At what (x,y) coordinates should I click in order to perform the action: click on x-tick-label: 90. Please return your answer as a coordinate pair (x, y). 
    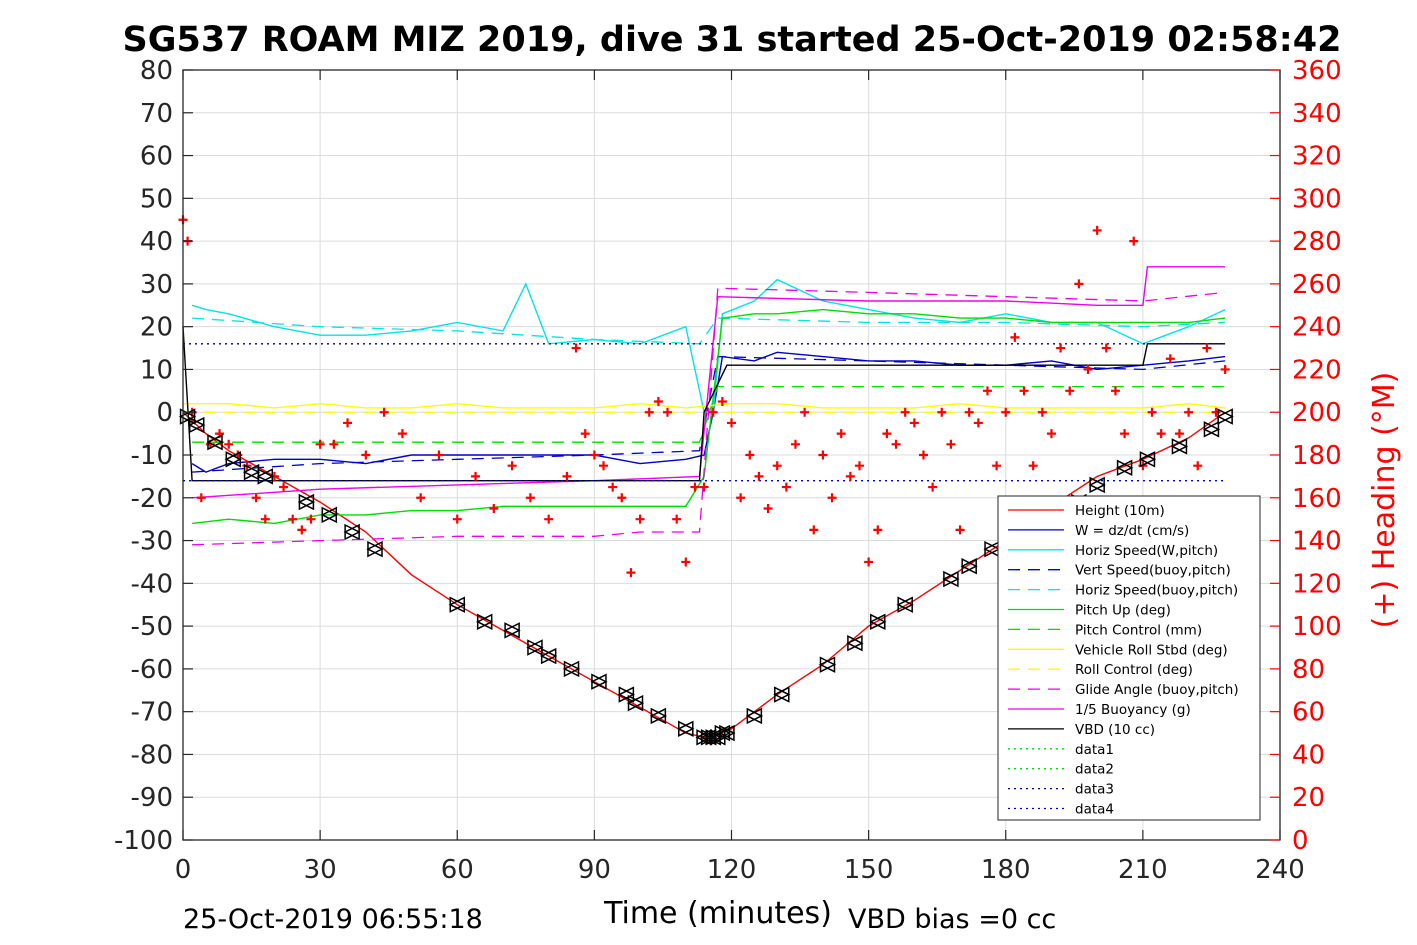
    Looking at the image, I should click on (594, 870).